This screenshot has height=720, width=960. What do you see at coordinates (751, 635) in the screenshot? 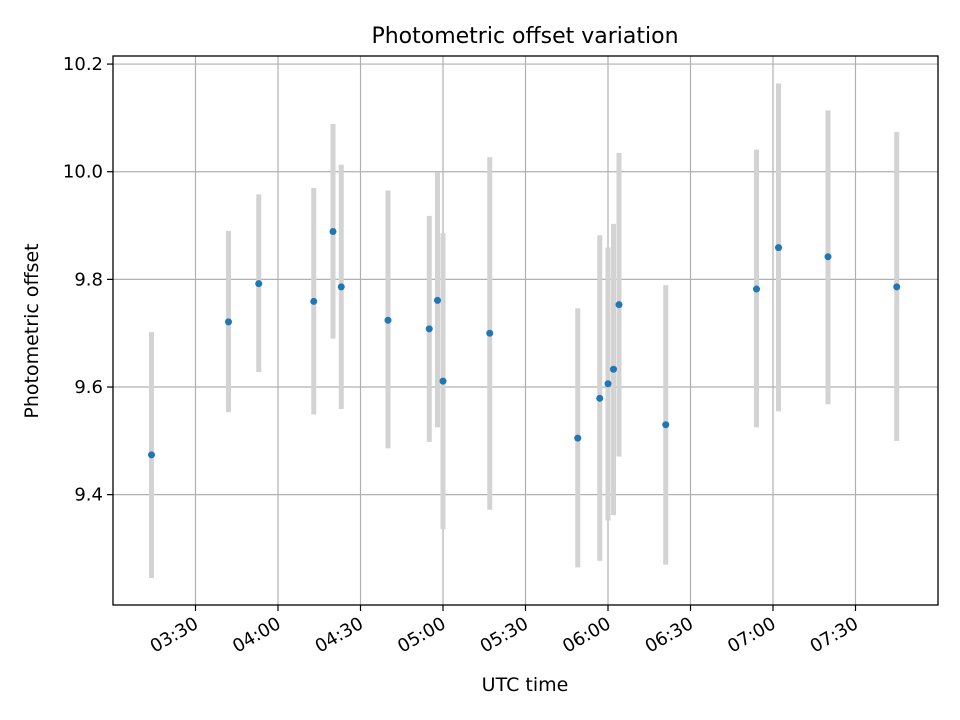
I see `x-tick-label: 07:00` at bounding box center [751, 635].